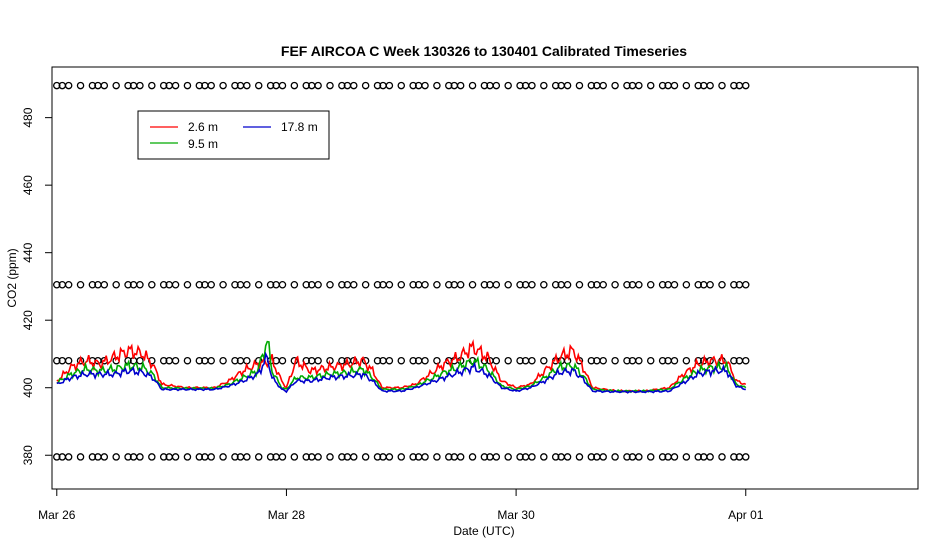 The height and width of the screenshot is (540, 936). I want to click on series-lines, so click(401, 366).